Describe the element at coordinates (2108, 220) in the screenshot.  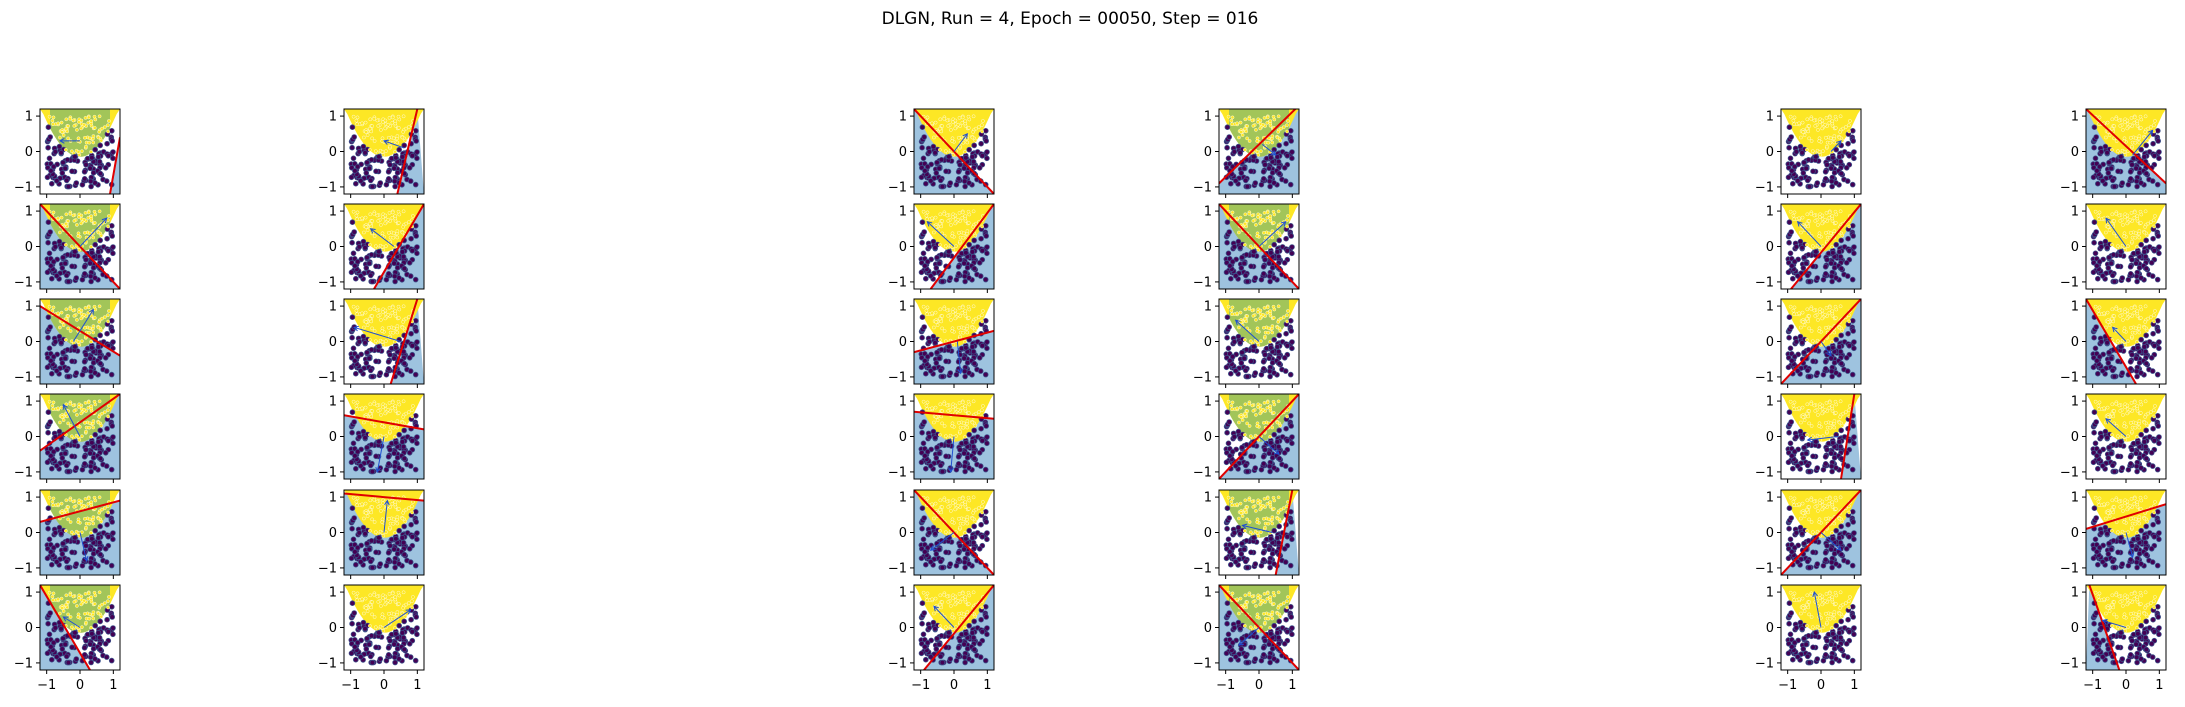
I see `normal-arrow-head` at that location.